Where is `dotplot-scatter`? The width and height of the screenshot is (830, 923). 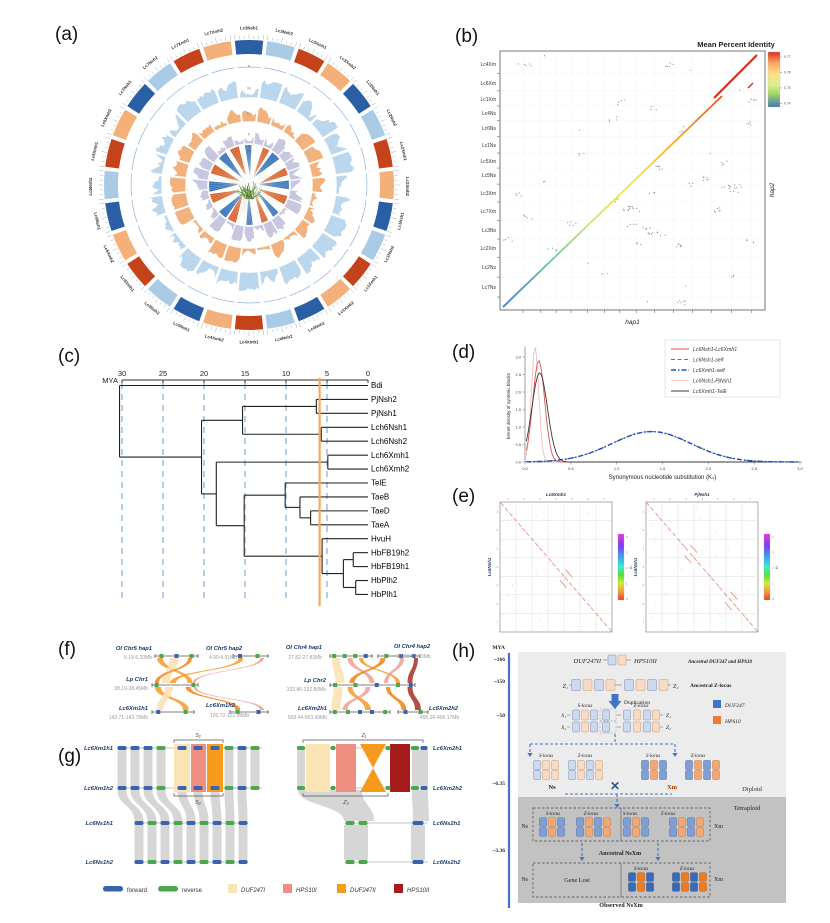
dotplot-scatter is located at coordinates (630, 180).